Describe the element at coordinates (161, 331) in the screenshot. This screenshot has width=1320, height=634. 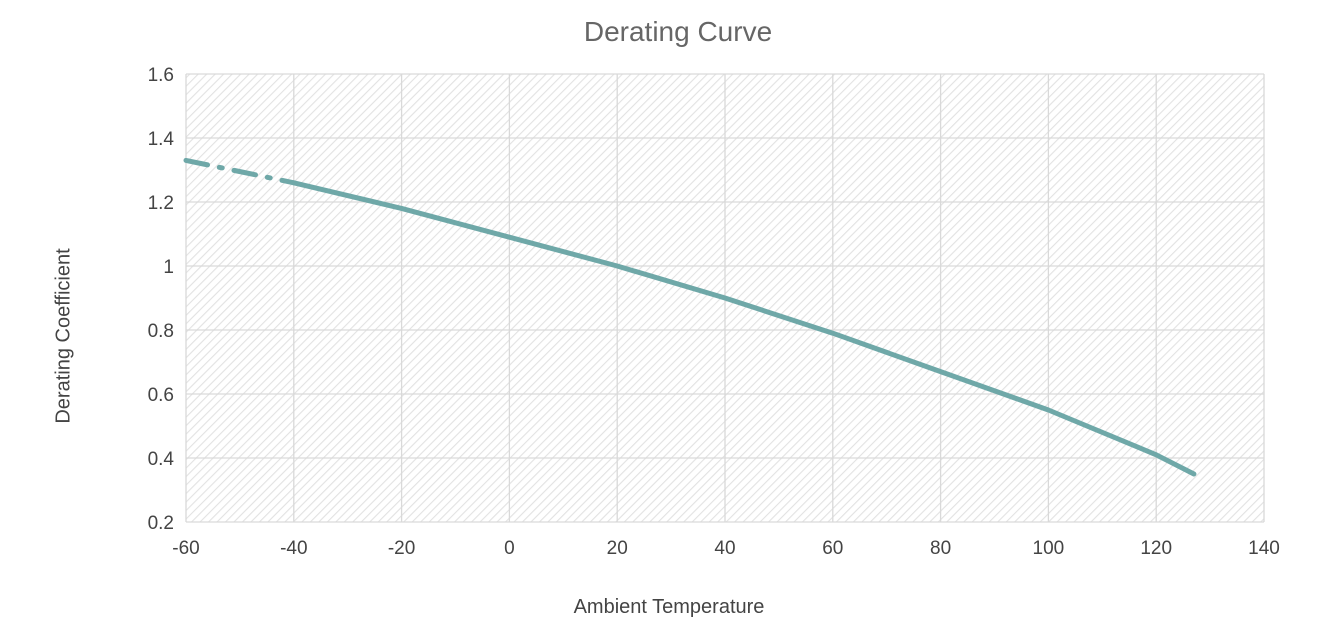
I see `y-tick-label: 0.8` at that location.